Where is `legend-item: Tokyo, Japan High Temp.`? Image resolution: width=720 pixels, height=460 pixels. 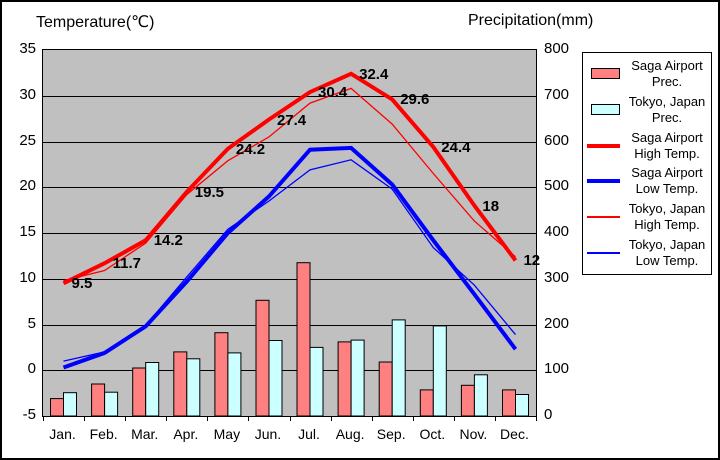 legend-item: Tokyo, Japan High Temp. is located at coordinates (647, 217).